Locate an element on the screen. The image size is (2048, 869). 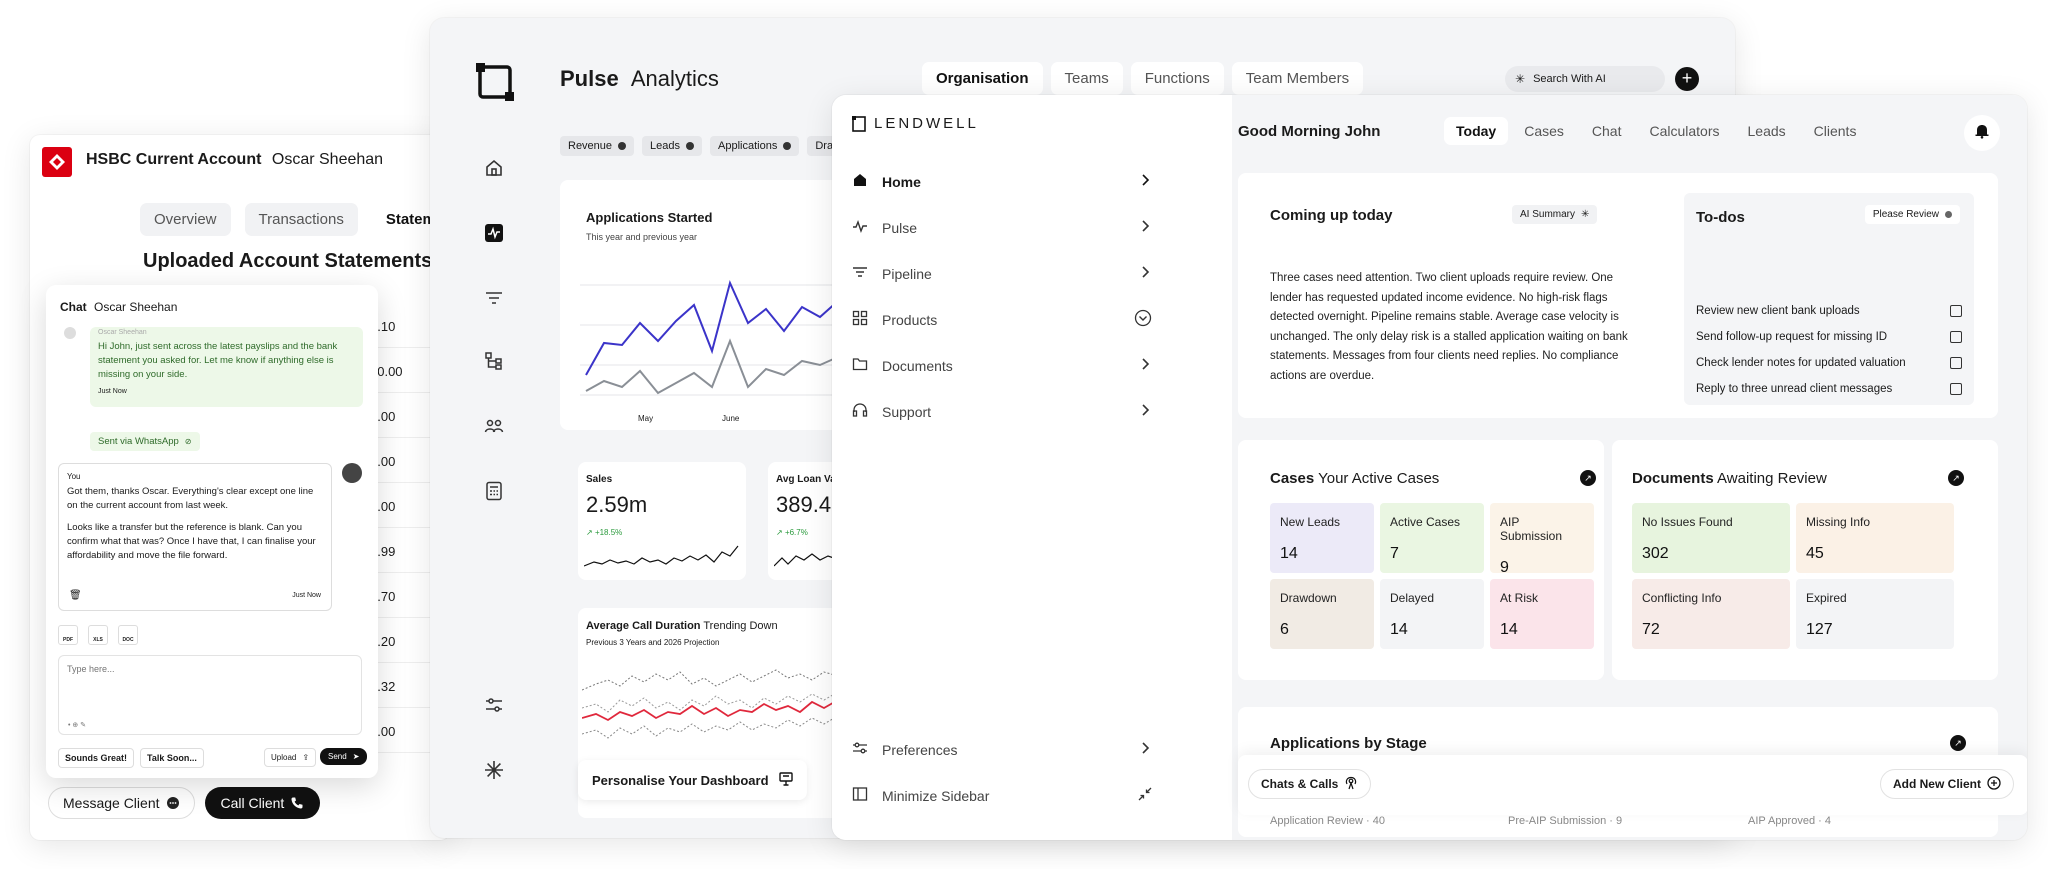
message-input is located at coordinates (210, 695).